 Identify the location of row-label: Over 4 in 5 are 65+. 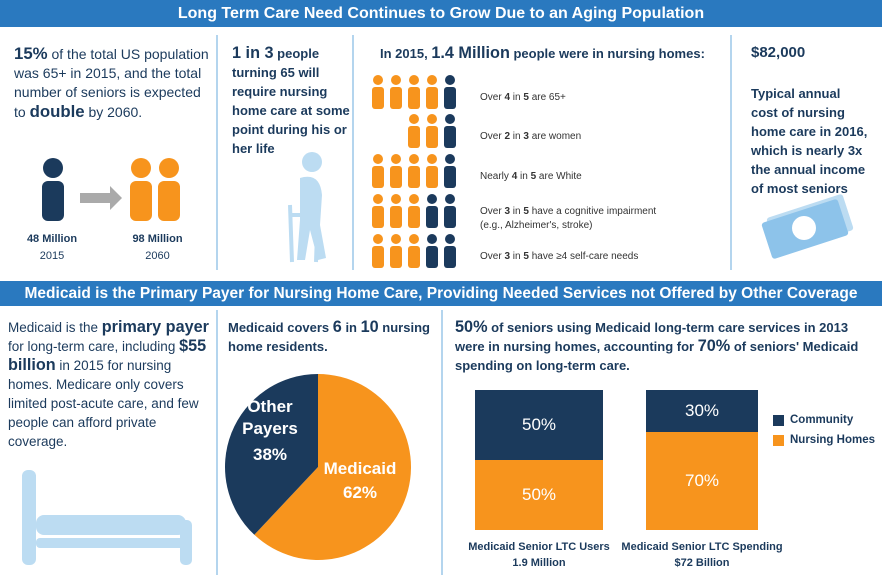
(602, 97).